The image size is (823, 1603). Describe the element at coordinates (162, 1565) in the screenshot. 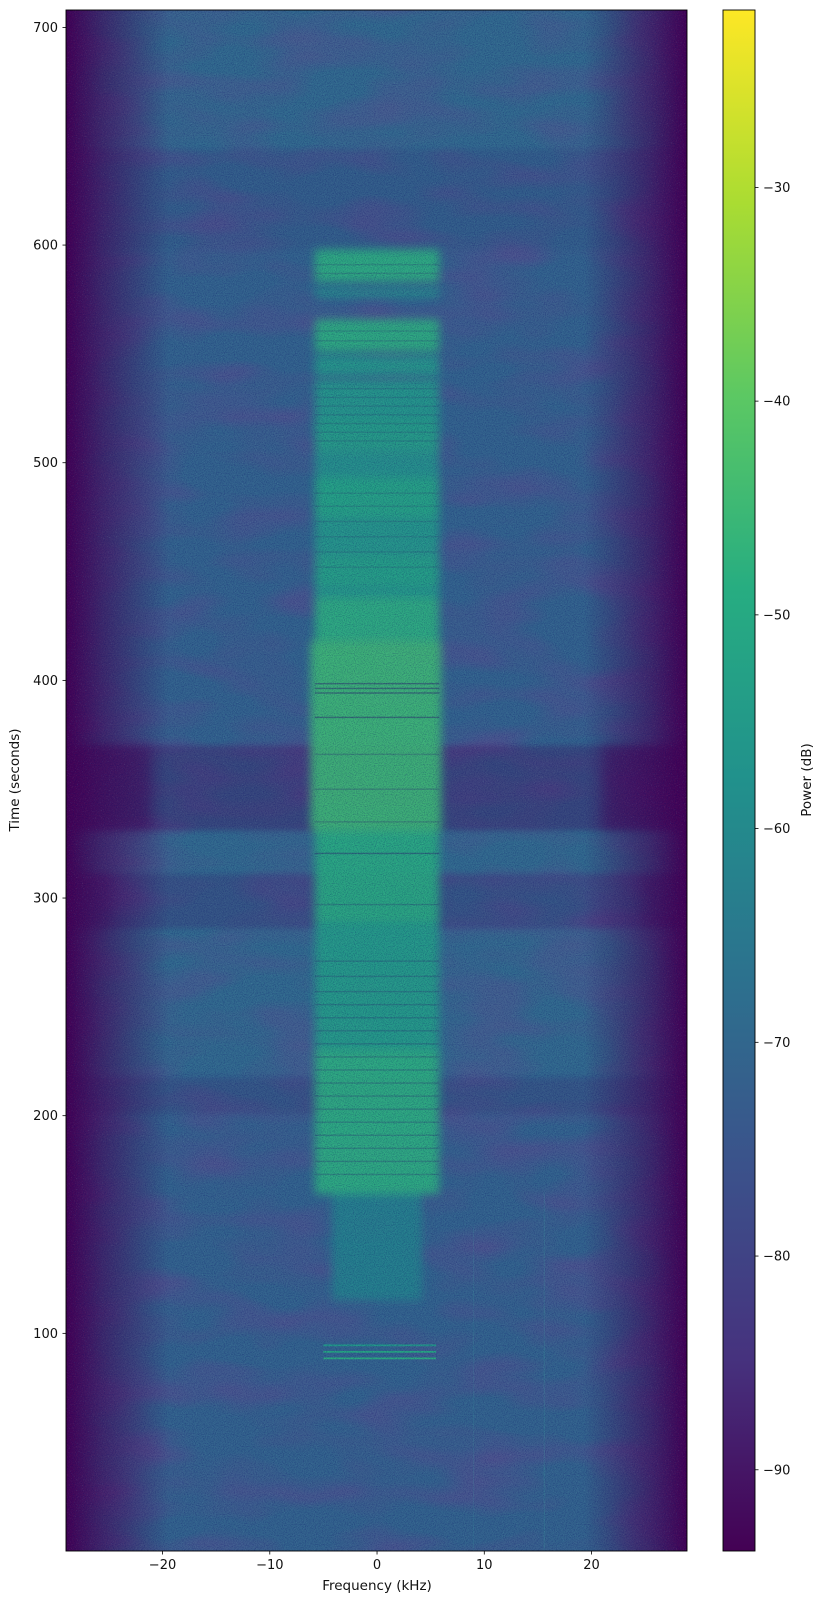

I see `x-tick-label: −20` at that location.